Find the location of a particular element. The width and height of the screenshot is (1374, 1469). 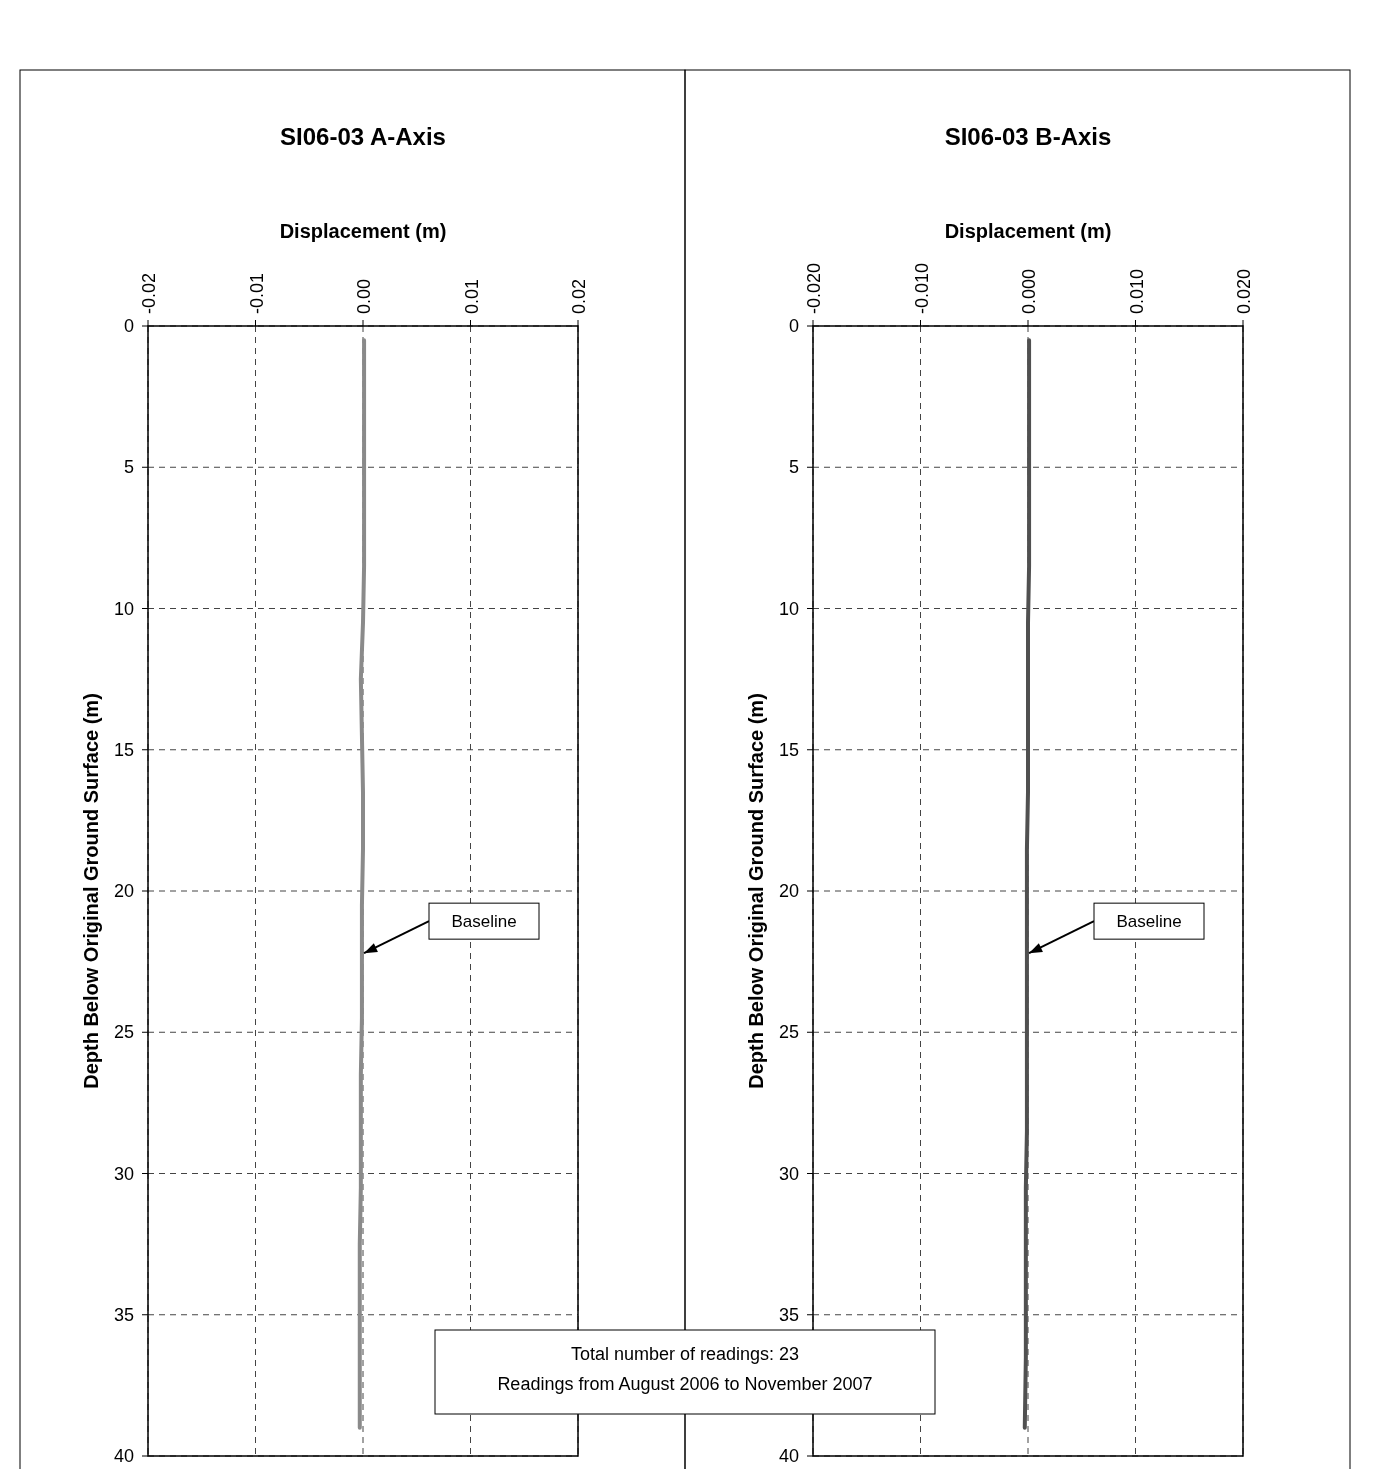

chart-title: SI06-03 B-Axis is located at coordinates (1028, 136).